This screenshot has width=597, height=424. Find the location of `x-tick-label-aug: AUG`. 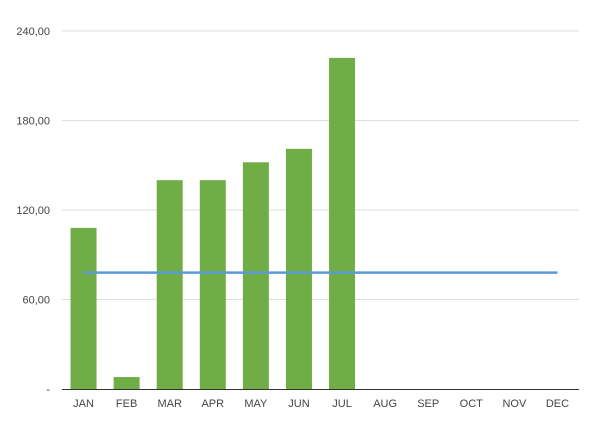

x-tick-label-aug: AUG is located at coordinates (385, 404).